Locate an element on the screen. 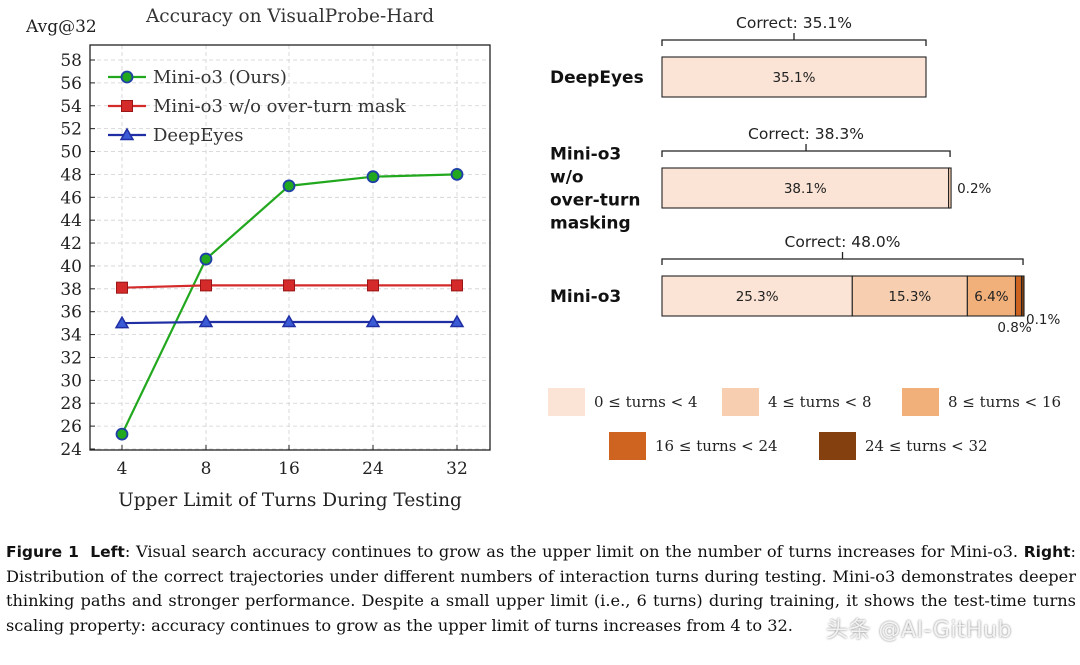  model-label: Mini-o3 is located at coordinates (585, 297).